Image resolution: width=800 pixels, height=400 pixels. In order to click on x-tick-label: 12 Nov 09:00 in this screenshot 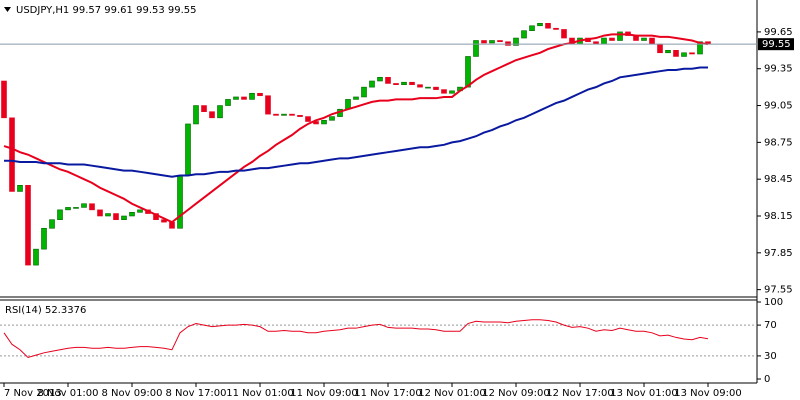, I will do `click(515, 393)`.